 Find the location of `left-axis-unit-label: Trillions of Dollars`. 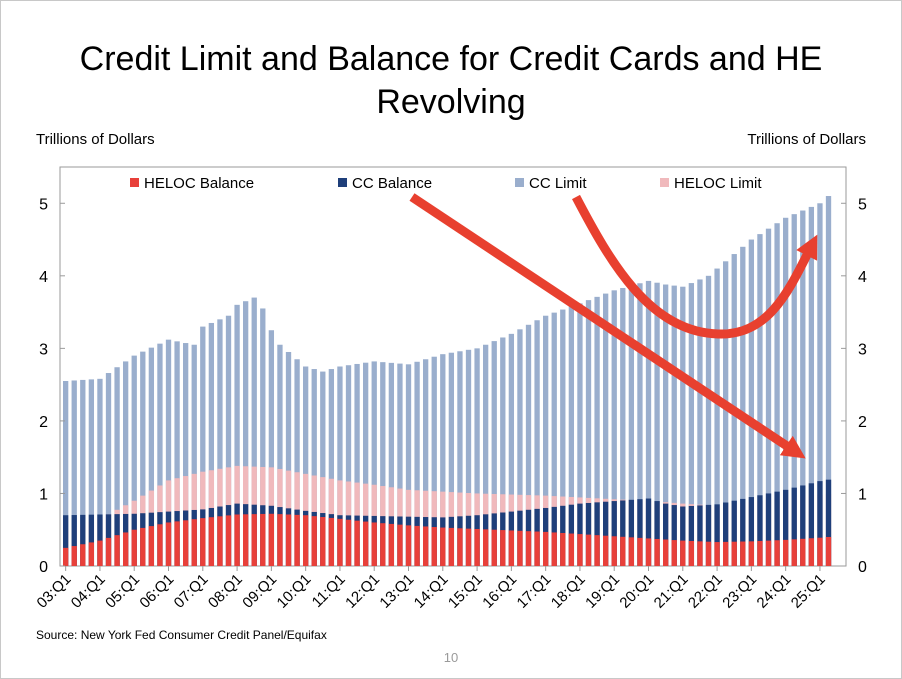

left-axis-unit-label: Trillions of Dollars is located at coordinates (95, 139).